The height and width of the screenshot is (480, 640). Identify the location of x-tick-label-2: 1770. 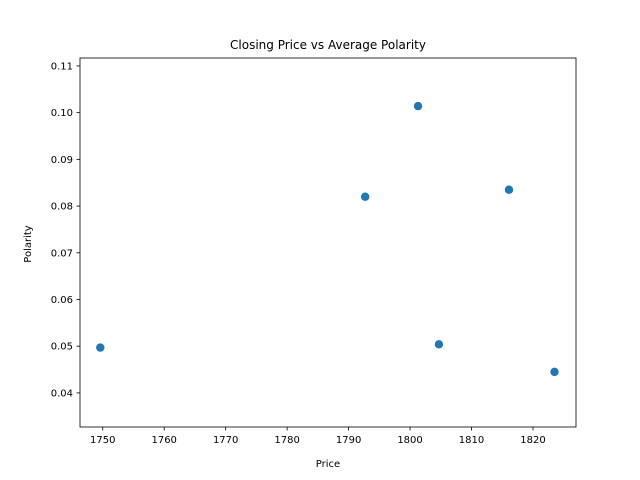
(225, 440).